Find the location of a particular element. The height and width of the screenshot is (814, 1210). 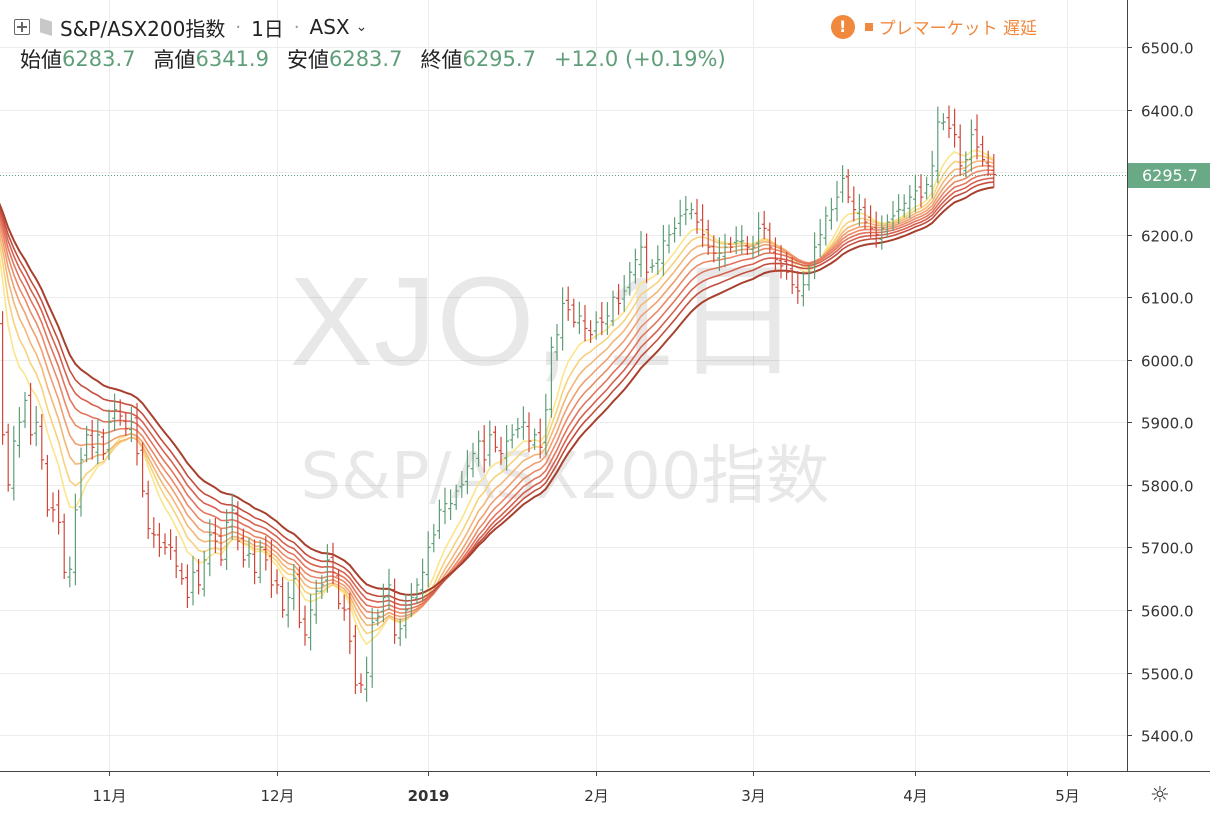

expand-icon is located at coordinates (22, 27).